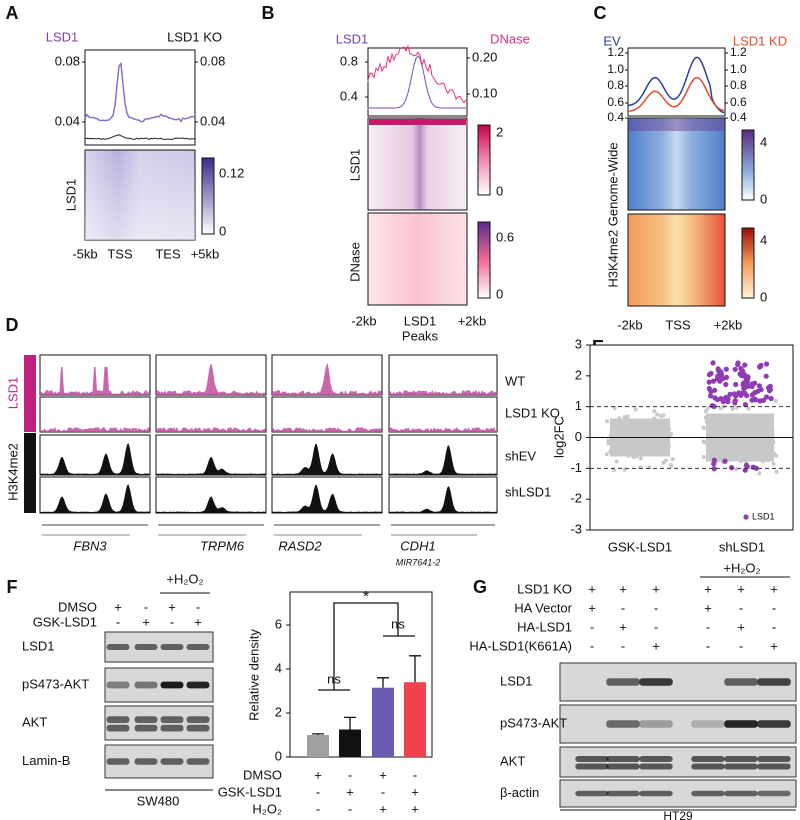 Image resolution: width=800 pixels, height=820 pixels. I want to click on panel-letter: D, so click(12, 325).